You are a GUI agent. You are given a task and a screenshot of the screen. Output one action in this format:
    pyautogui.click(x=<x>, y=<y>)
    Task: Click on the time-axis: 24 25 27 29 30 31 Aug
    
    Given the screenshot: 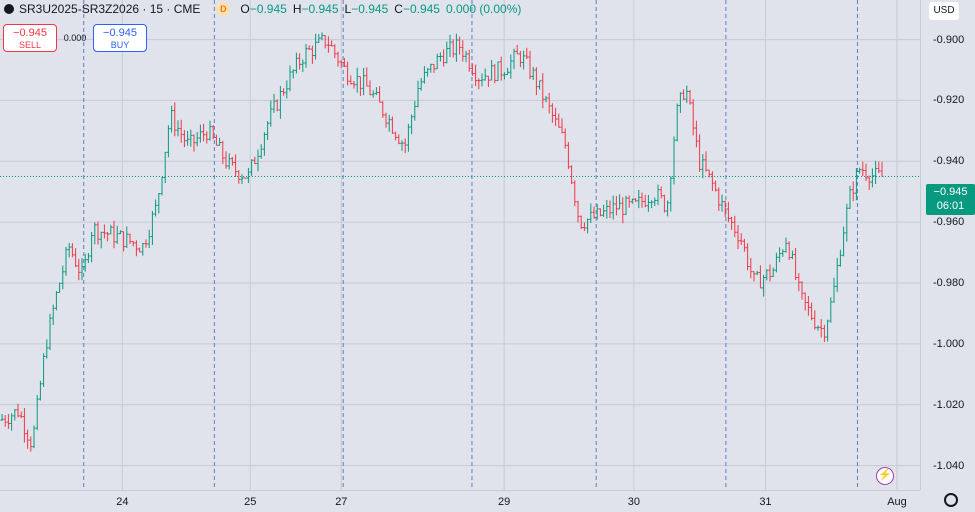 What is the action you would take?
    pyautogui.click(x=460, y=501)
    